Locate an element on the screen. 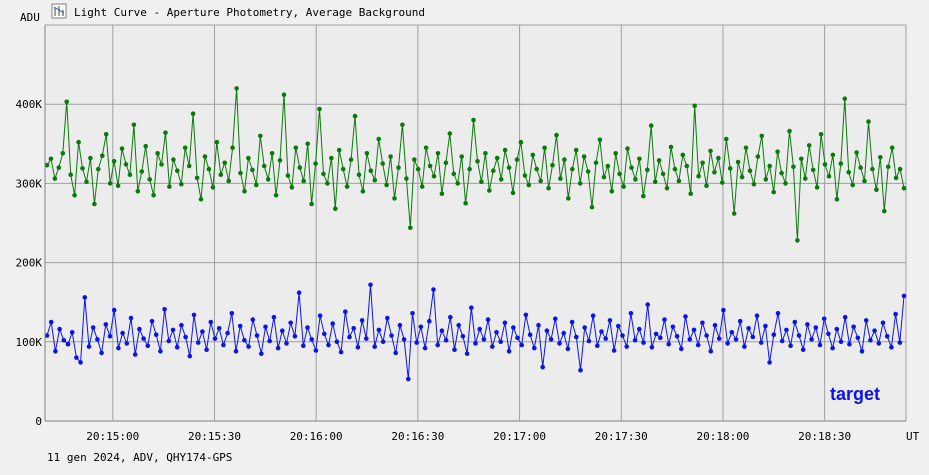 This screenshot has height=475, width=929. x-tick-label: 20:16:30 is located at coordinates (417, 436).